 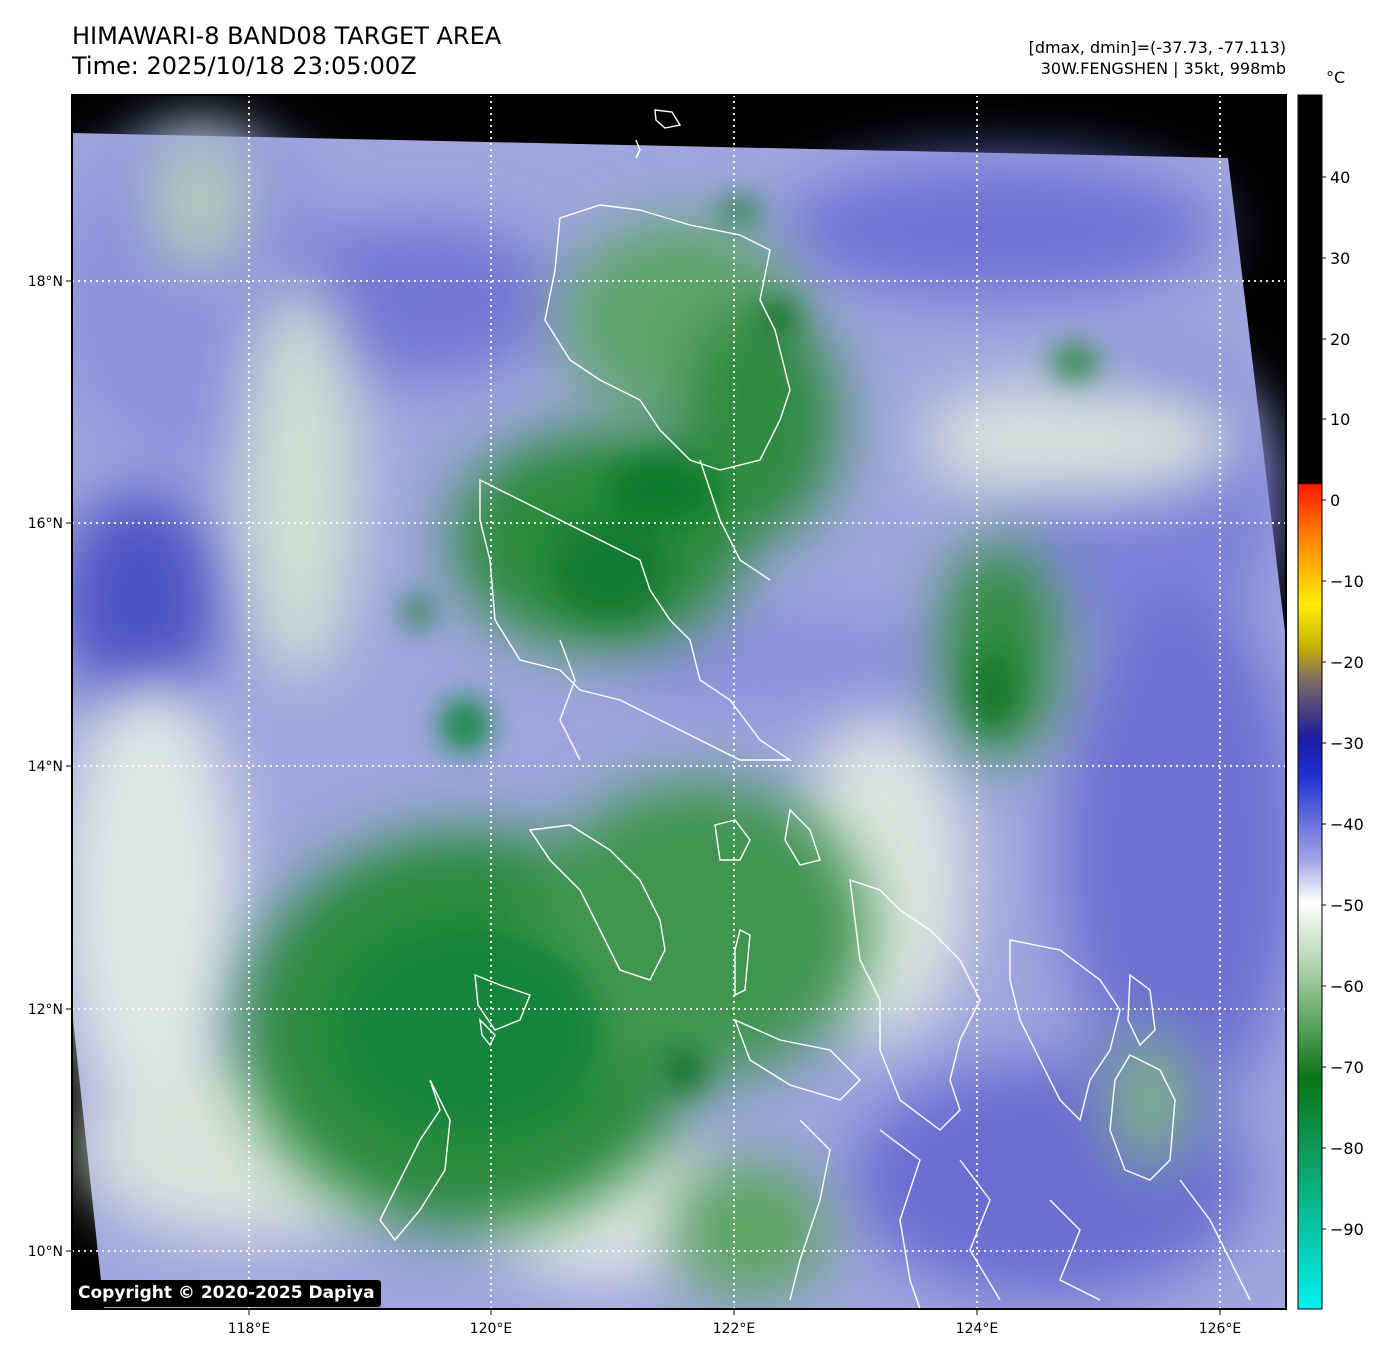 What do you see at coordinates (45, 524) in the screenshot?
I see `lat-label: 16°N` at bounding box center [45, 524].